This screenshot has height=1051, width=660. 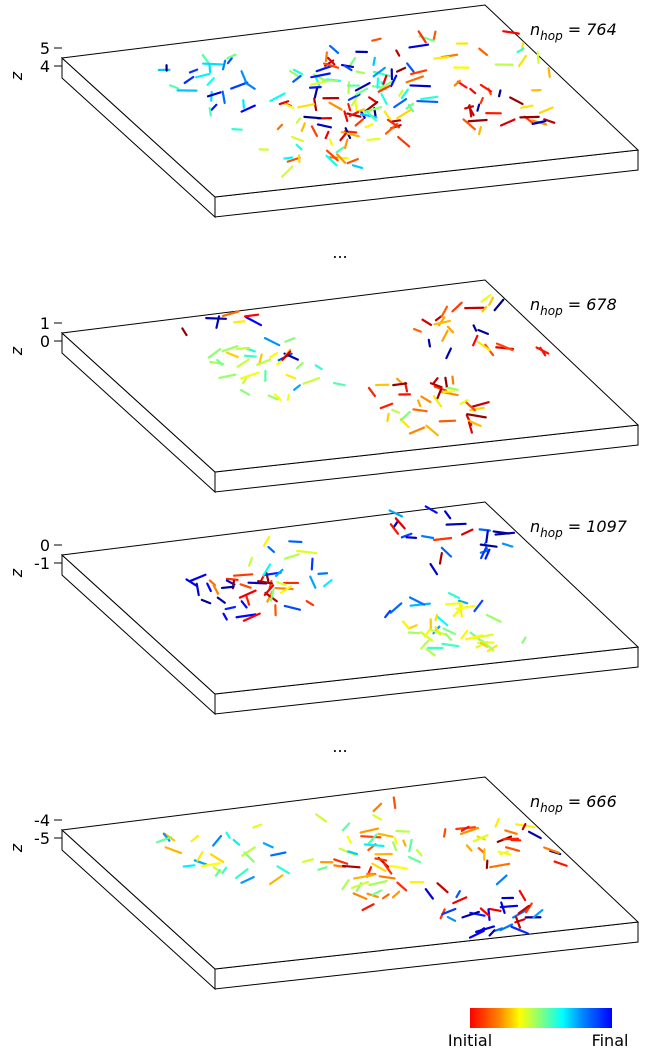 I want to click on n-hop-label: nhop = 678, so click(x=573, y=306).